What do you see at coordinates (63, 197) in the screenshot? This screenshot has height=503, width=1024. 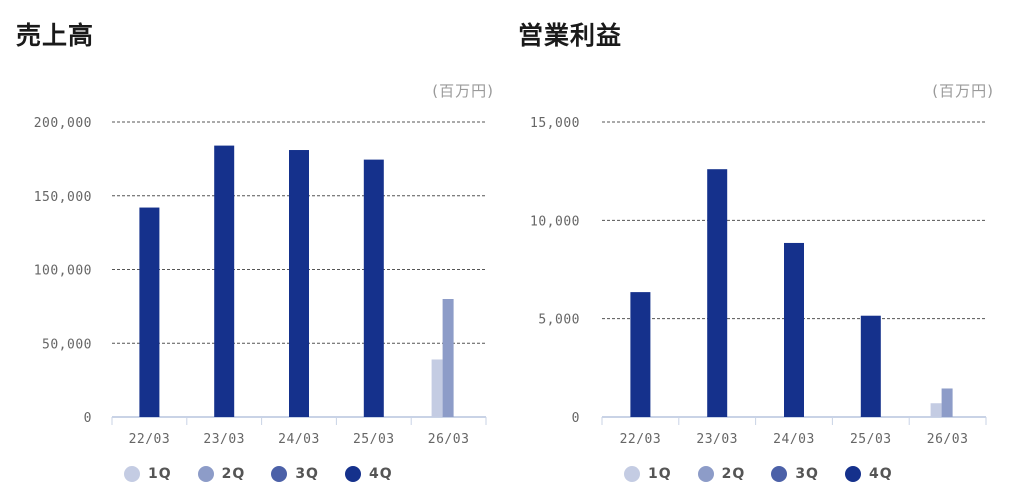 I see `y-tick-label: 150,000` at bounding box center [63, 197].